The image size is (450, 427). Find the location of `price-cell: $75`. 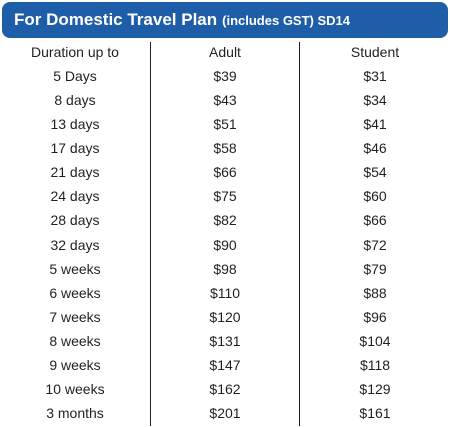

price-cell: $75 is located at coordinates (225, 196).